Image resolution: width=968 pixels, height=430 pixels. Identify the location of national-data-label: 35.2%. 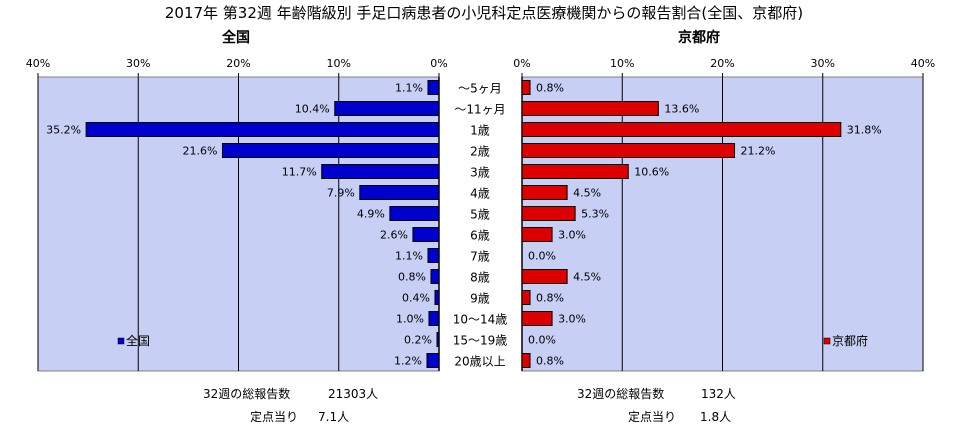
(63, 130).